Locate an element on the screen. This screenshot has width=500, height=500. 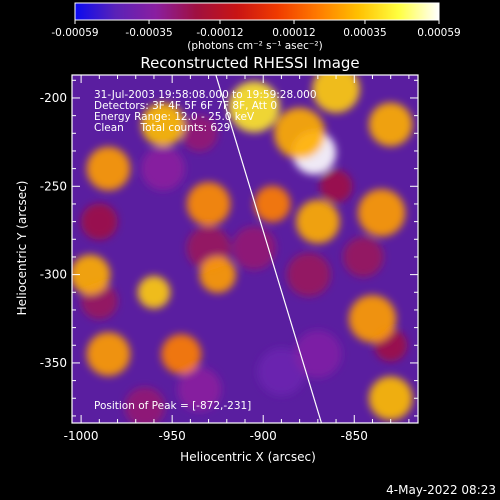
annotation-time-range: 31-Jul-2003 19:58:08.000 to 19:59:28.000 is located at coordinates (205, 95).